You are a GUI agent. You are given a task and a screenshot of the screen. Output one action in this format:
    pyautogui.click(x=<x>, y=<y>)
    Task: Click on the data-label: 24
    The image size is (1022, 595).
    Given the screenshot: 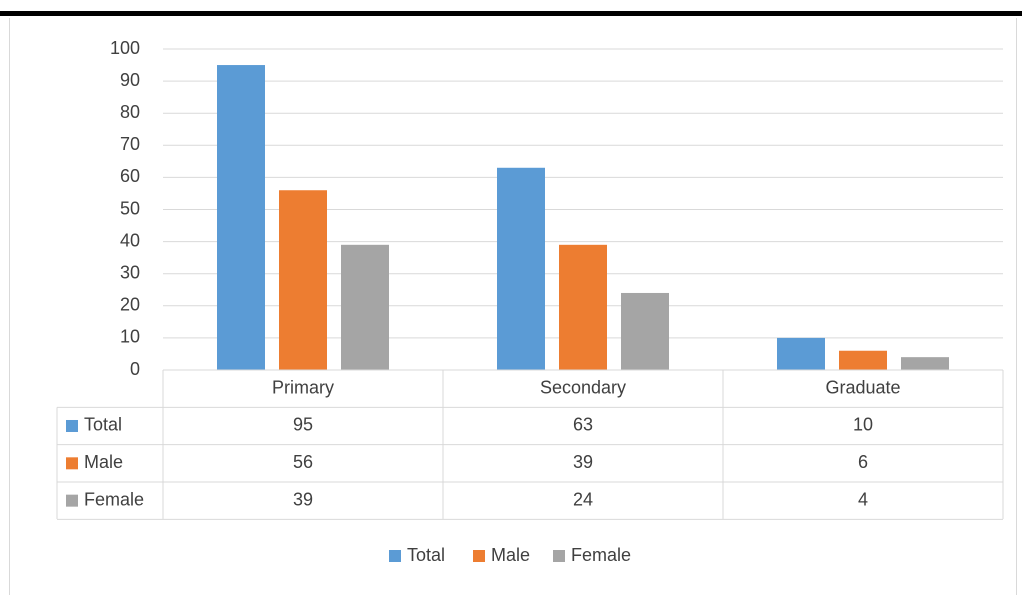 What is the action you would take?
    pyautogui.click(x=583, y=499)
    